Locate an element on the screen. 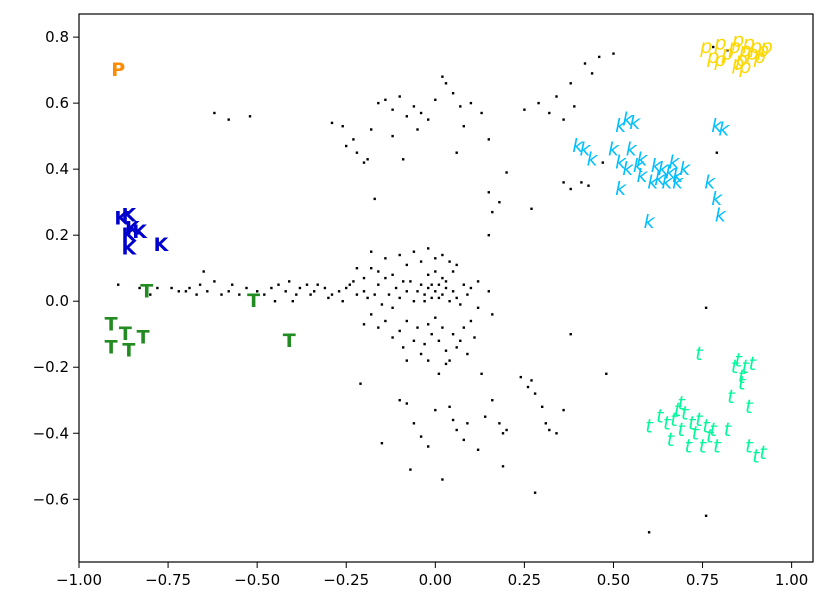 The height and width of the screenshot is (611, 830). x-tick-label: 0.00 is located at coordinates (435, 580).